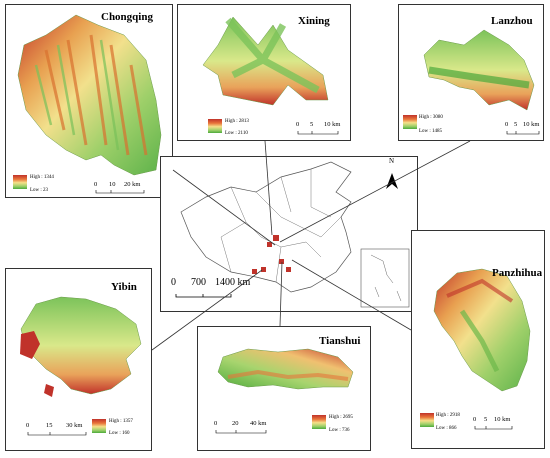 The image size is (550, 458). Describe the element at coordinates (124, 287) in the screenshot. I see `yibin-title: Yibin` at that location.